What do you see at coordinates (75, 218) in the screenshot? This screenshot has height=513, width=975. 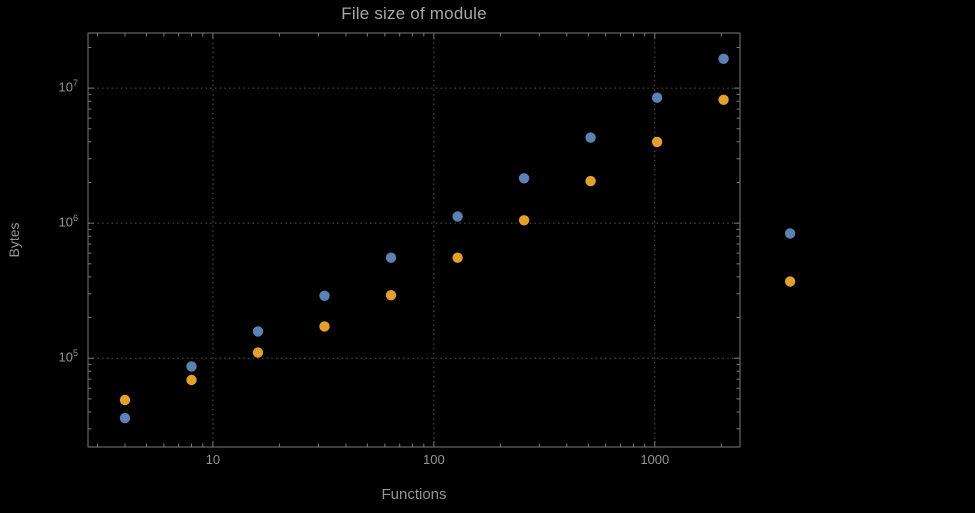 I see `y-tick-exponent: 6` at bounding box center [75, 218].